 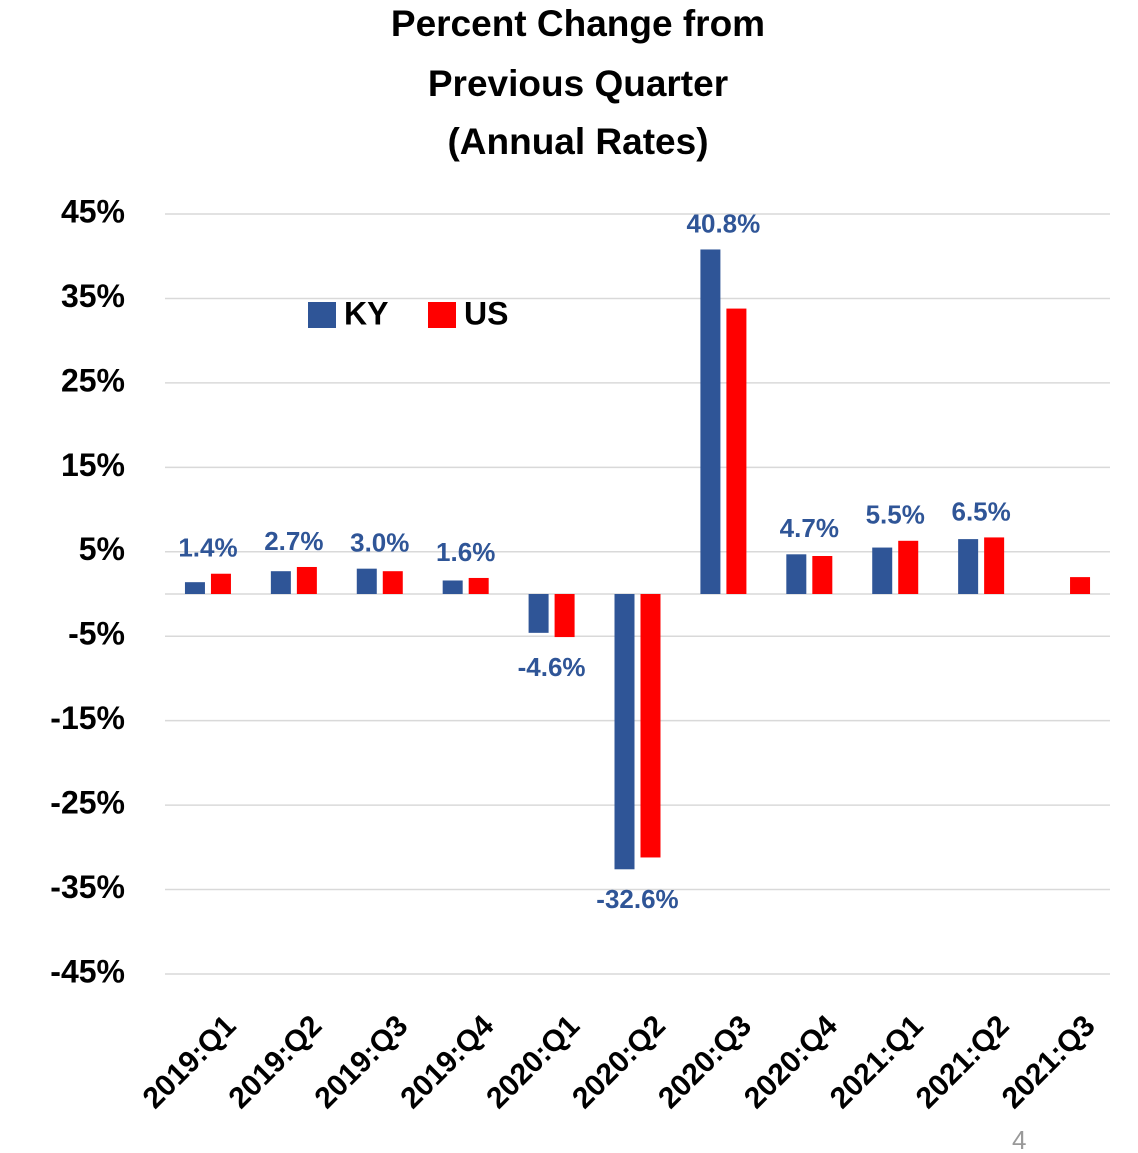 What do you see at coordinates (447, 1062) in the screenshot?
I see `x-tick-label: 2019:Q4` at bounding box center [447, 1062].